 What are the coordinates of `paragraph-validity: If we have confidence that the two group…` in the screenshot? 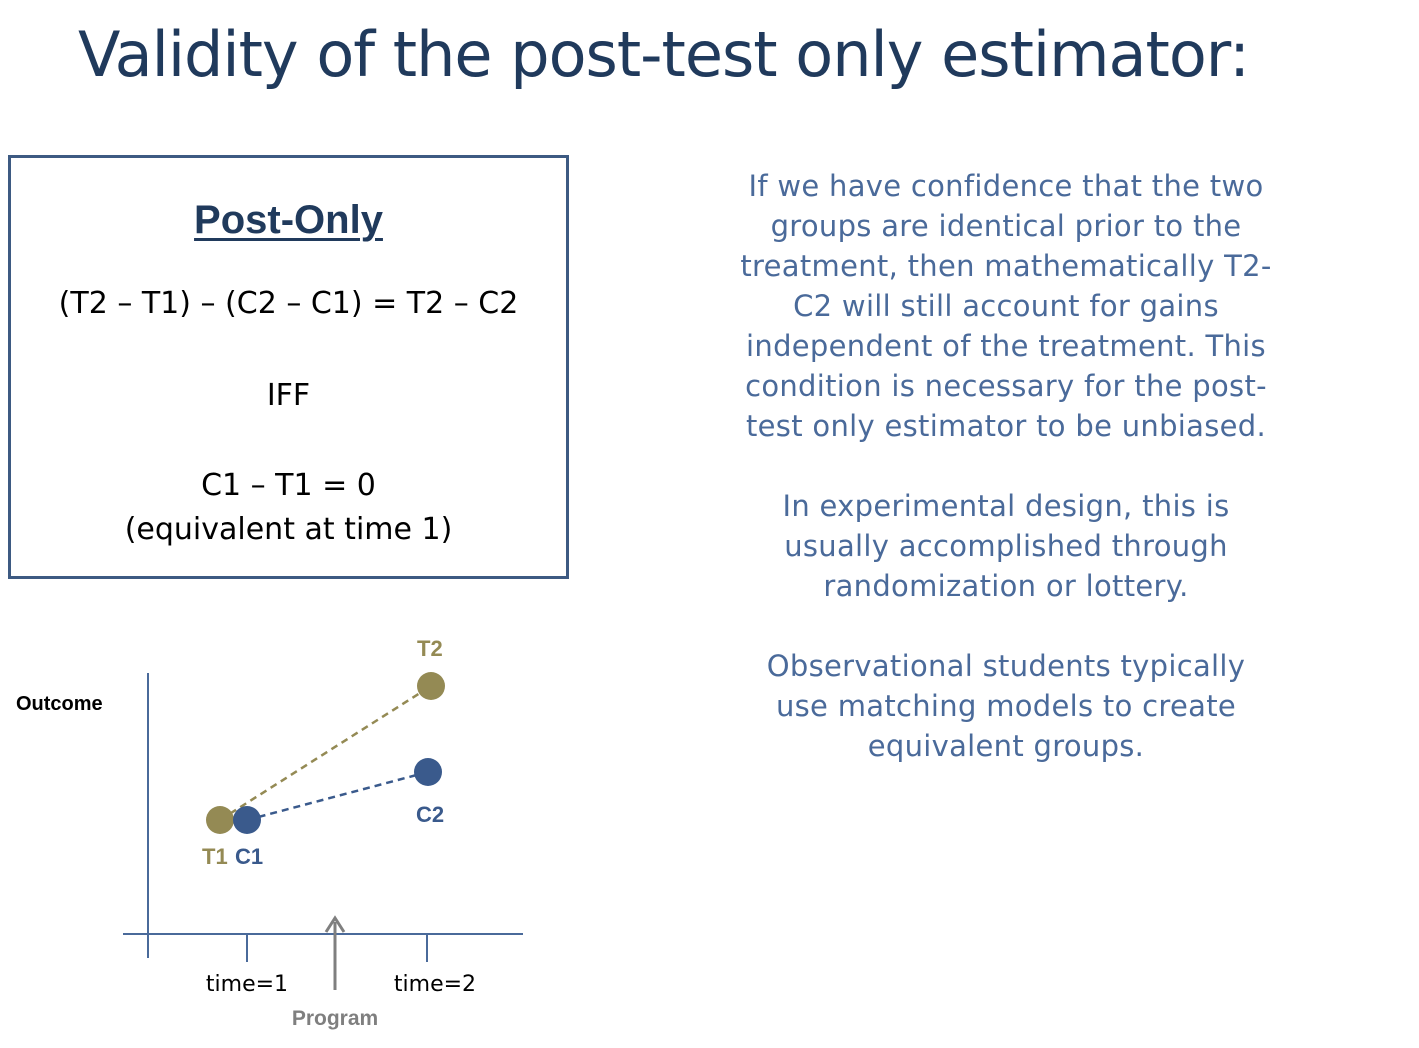 It's located at (1006, 306).